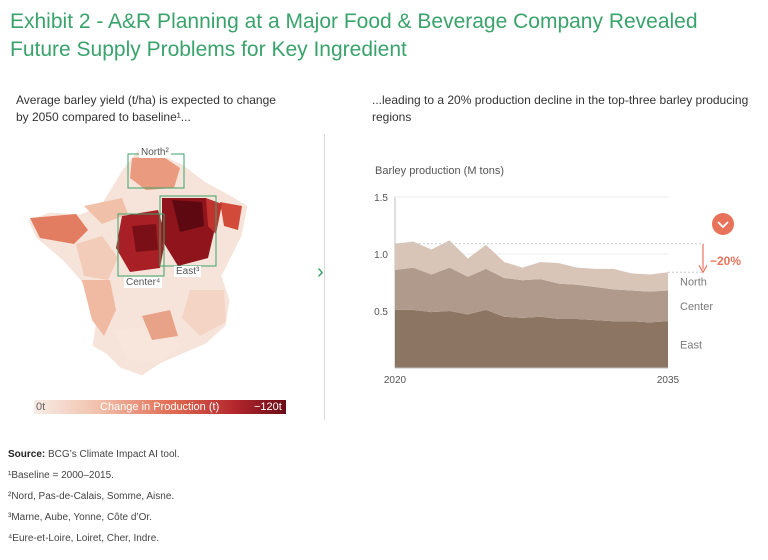 This screenshot has width=768, height=560. I want to click on scale-title: Change in Production (t), so click(160, 407).